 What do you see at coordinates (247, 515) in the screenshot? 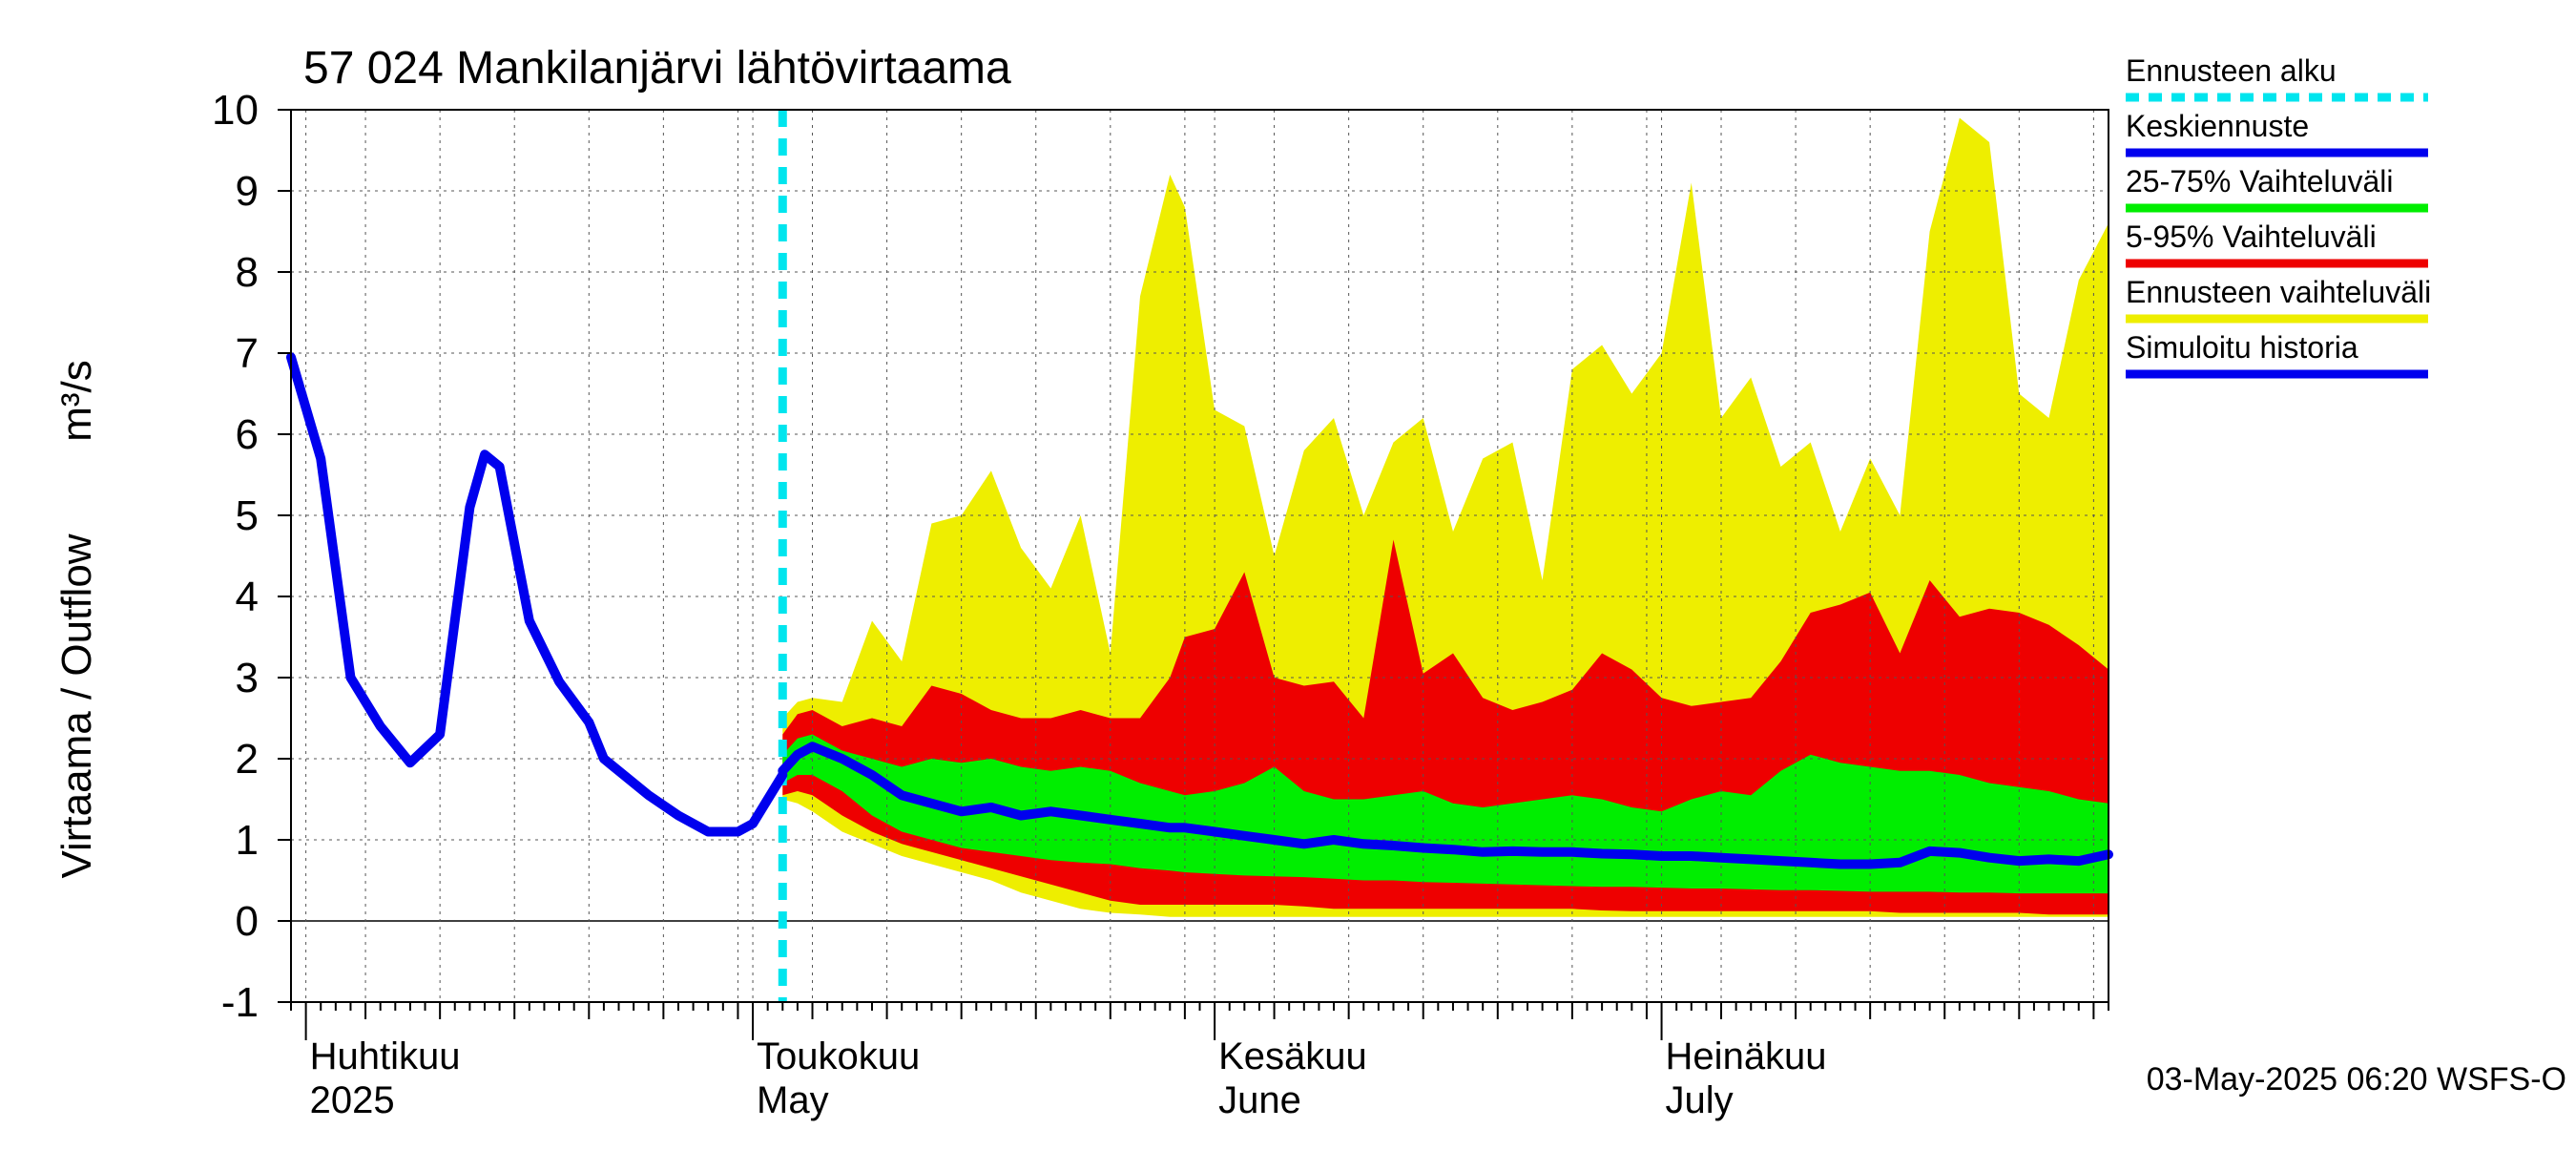
I see `y-tick-label: 5` at bounding box center [247, 515].